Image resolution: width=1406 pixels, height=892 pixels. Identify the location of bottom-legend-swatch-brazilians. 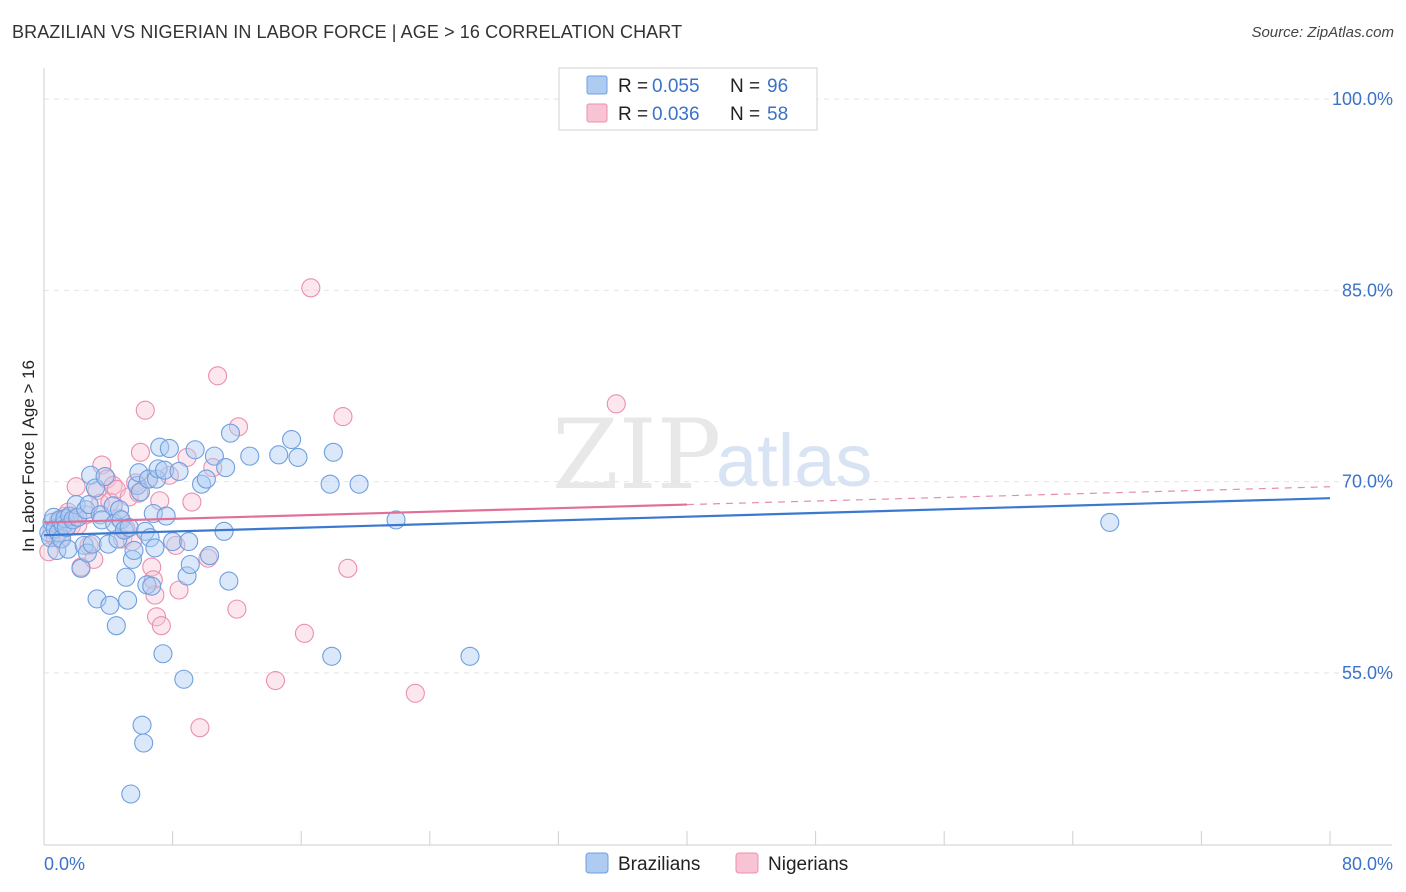
(597, 863).